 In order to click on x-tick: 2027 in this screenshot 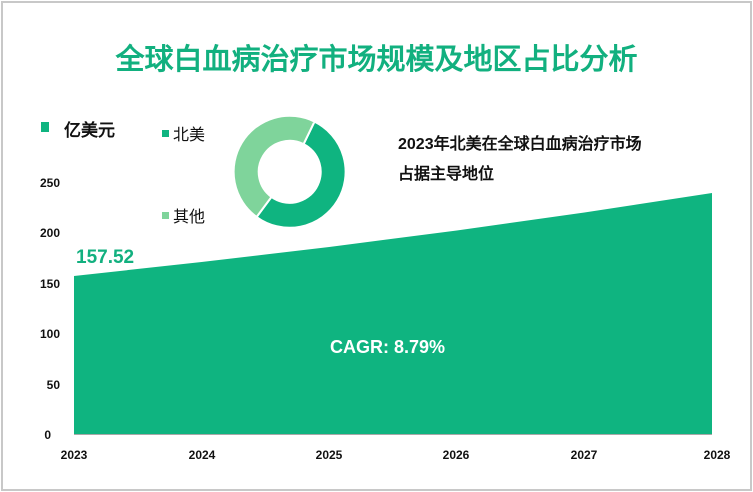, I will do `click(584, 455)`.